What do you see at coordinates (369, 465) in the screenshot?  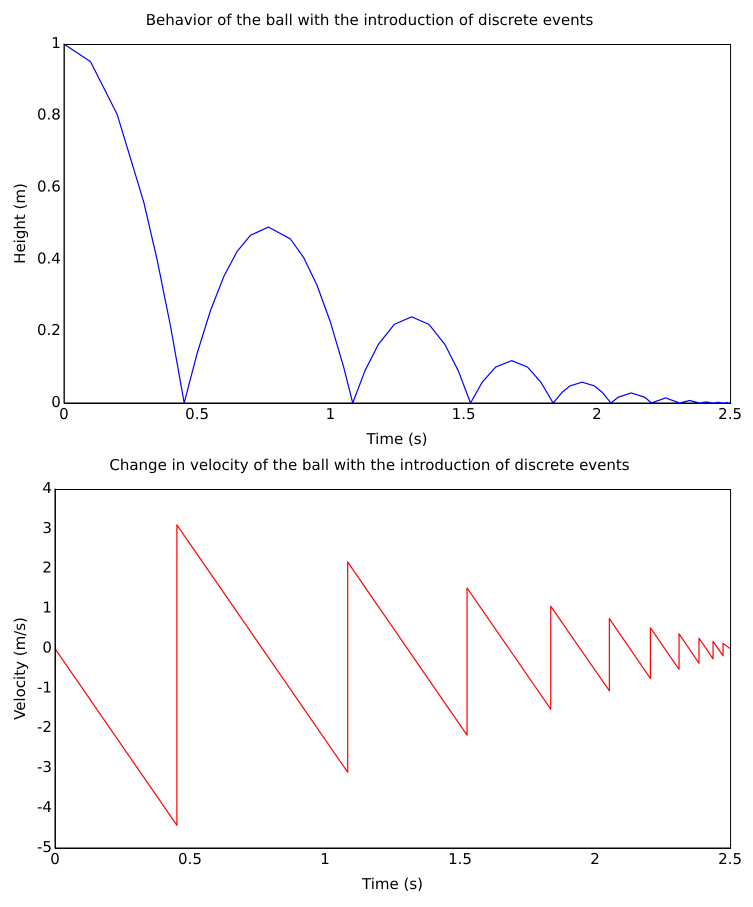 I see `chart-title: Change in velocity of the ball with the introduction of discrete events` at bounding box center [369, 465].